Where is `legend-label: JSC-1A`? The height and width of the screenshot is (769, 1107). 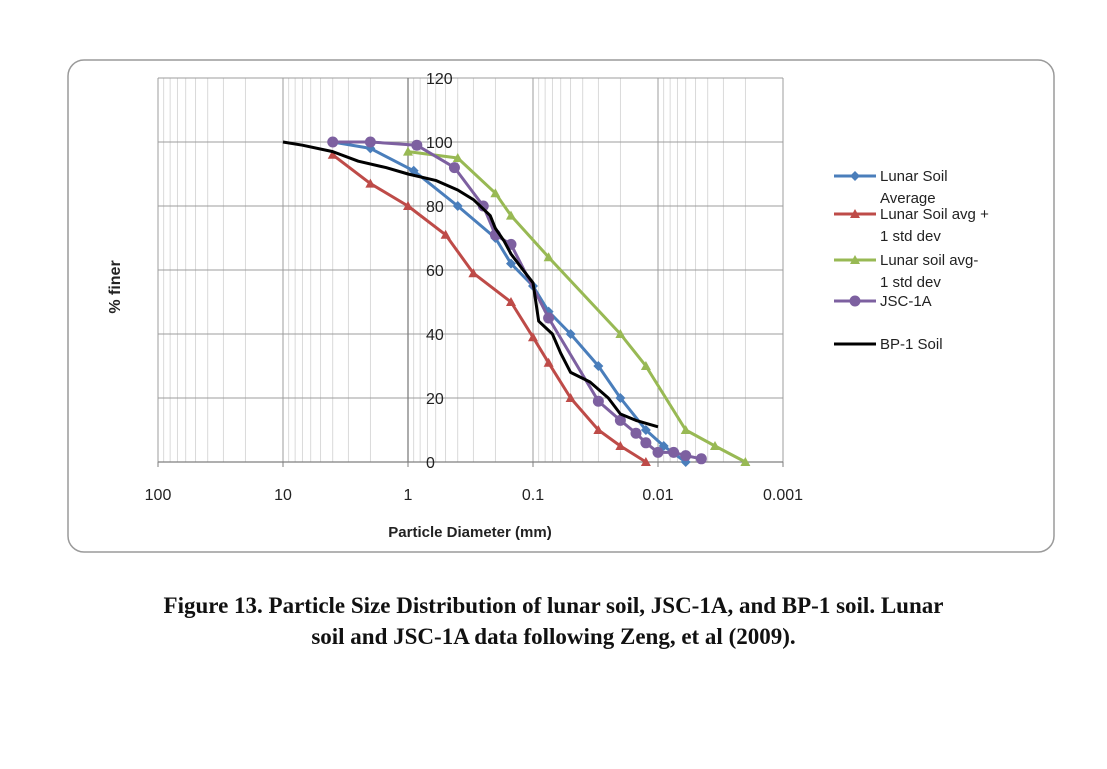
legend-label: JSC-1A is located at coordinates (906, 301).